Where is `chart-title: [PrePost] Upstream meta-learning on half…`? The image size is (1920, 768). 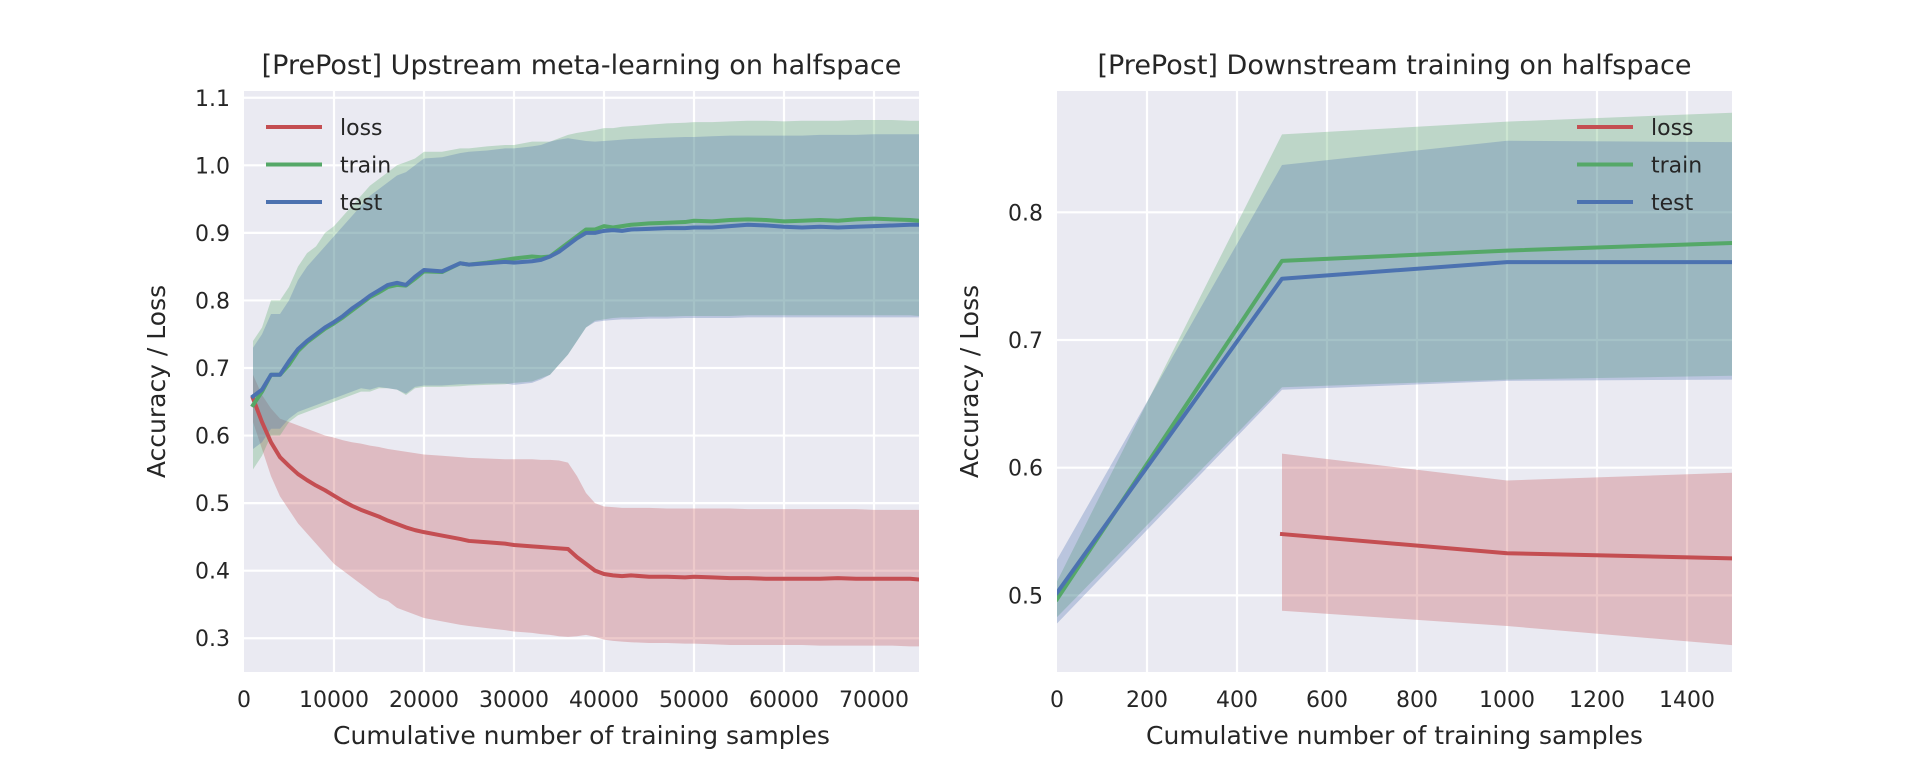
chart-title: [PrePost] Upstream meta-learning on half… is located at coordinates (582, 65).